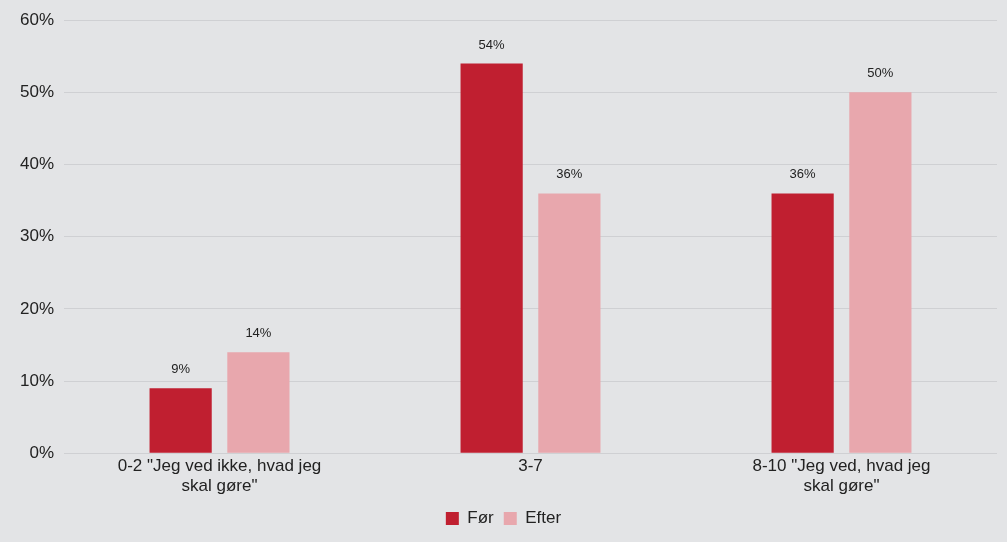 The width and height of the screenshot is (1007, 542). What do you see at coordinates (258, 333) in the screenshot?
I see `data-label: 14%` at bounding box center [258, 333].